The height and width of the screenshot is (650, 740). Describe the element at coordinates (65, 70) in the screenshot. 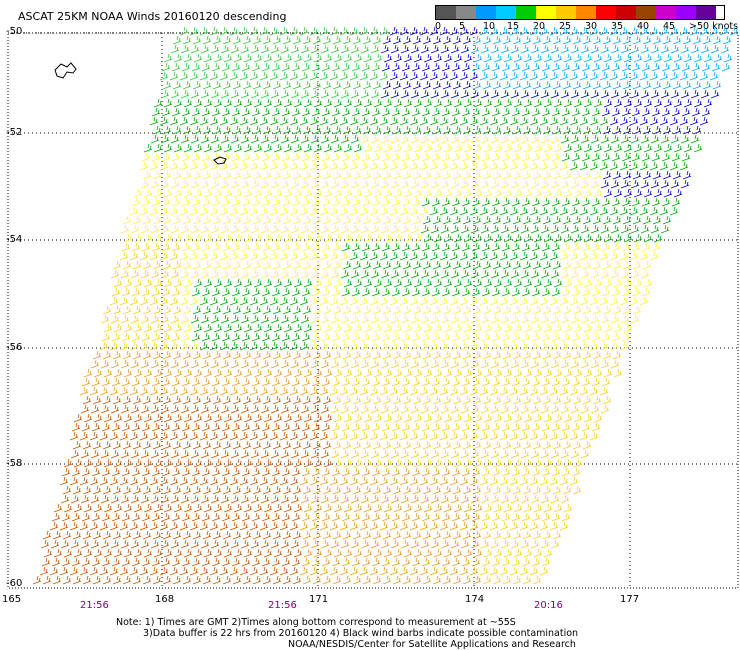

I see `island-outline` at that location.